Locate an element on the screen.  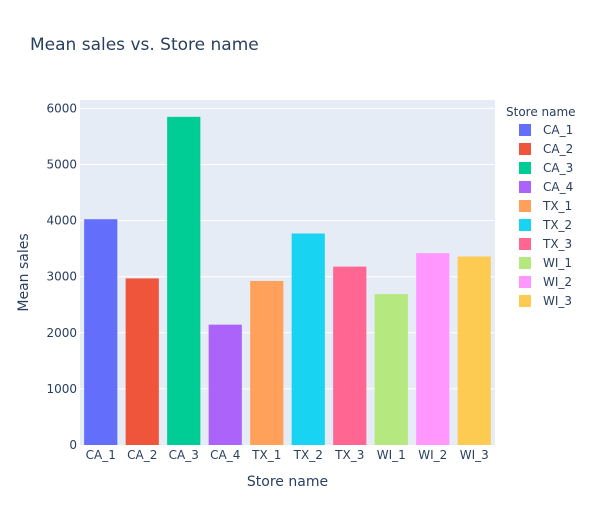
y-tick-label: 3000 is located at coordinates (61, 277).